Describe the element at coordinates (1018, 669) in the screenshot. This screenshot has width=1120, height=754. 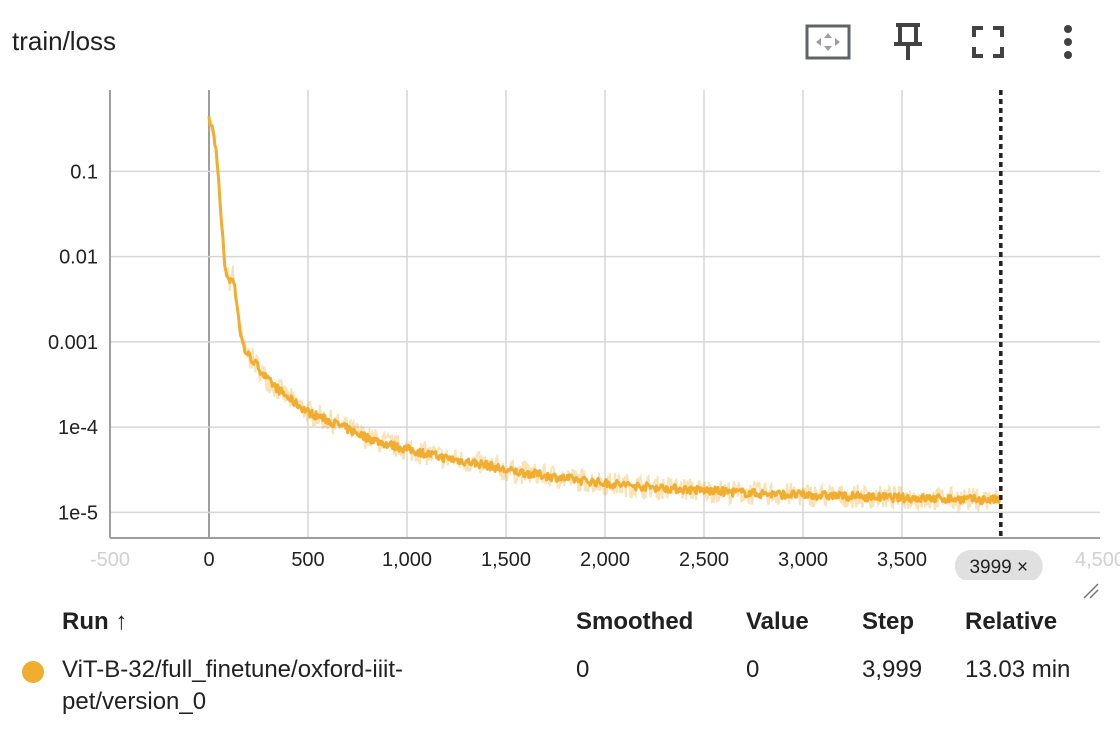
I see `relative-time: 13.03 min` at that location.